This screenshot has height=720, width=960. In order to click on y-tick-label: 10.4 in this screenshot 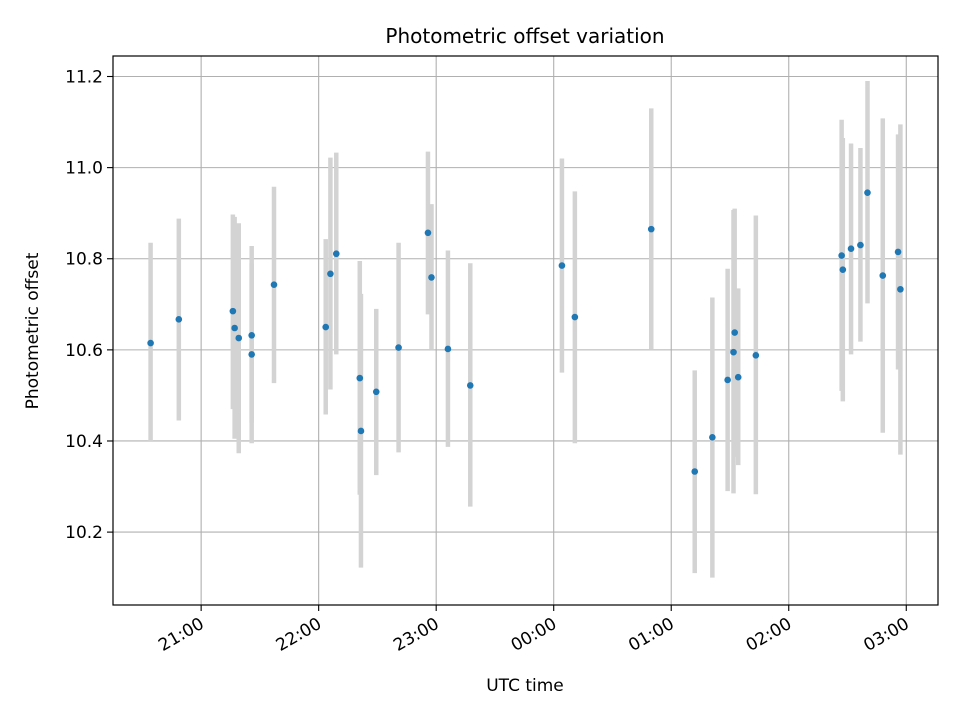, I will do `click(84, 442)`.